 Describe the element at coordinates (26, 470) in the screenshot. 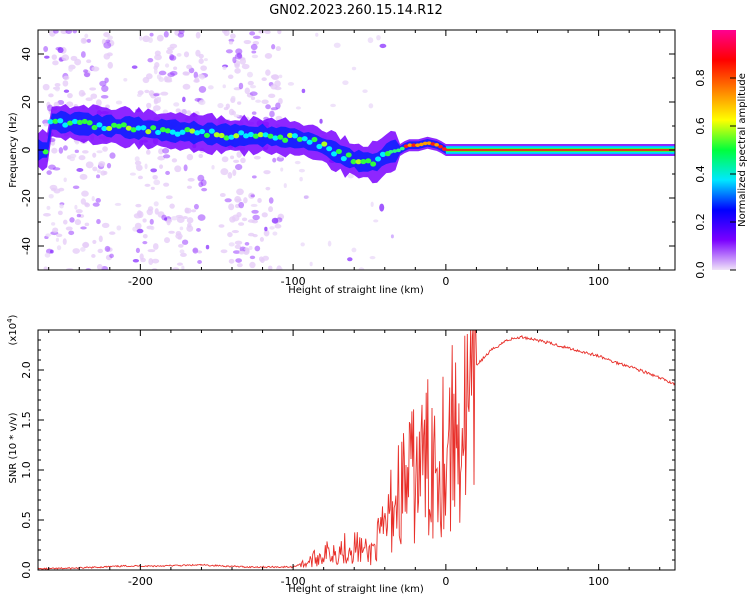

I see `snr-y-tick-label: 1.0` at that location.